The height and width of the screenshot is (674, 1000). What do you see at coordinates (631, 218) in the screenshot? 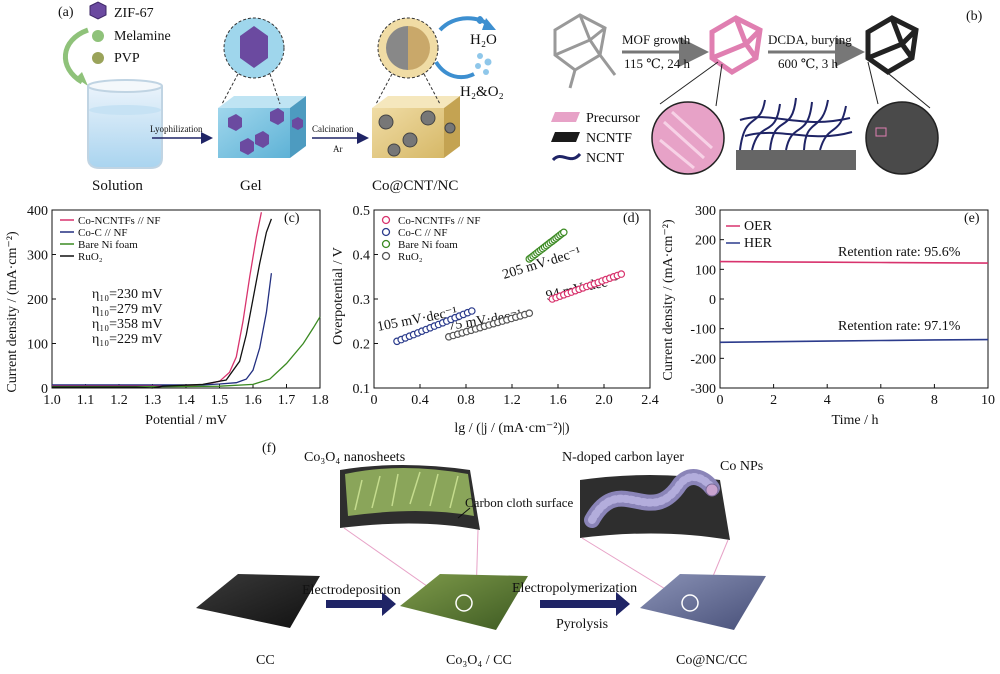
I see `panel-d-tag: (d)` at bounding box center [631, 218].